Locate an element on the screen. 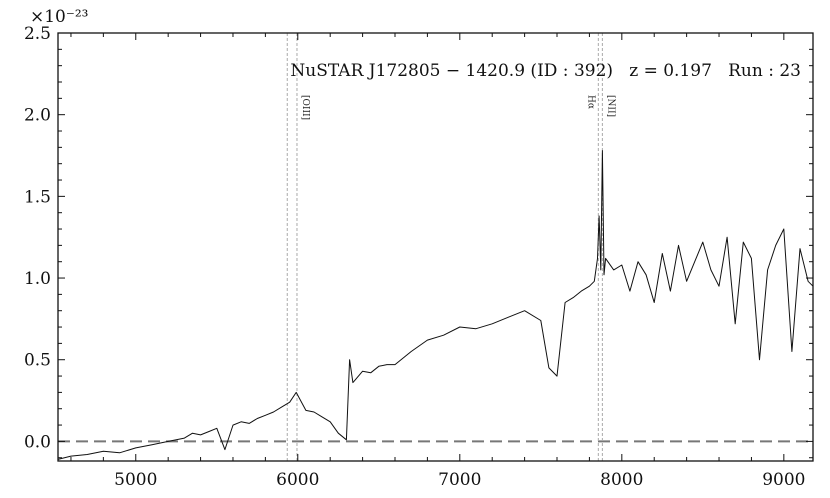 The height and width of the screenshot is (498, 830). x-tick-label: 9000 is located at coordinates (783, 480).